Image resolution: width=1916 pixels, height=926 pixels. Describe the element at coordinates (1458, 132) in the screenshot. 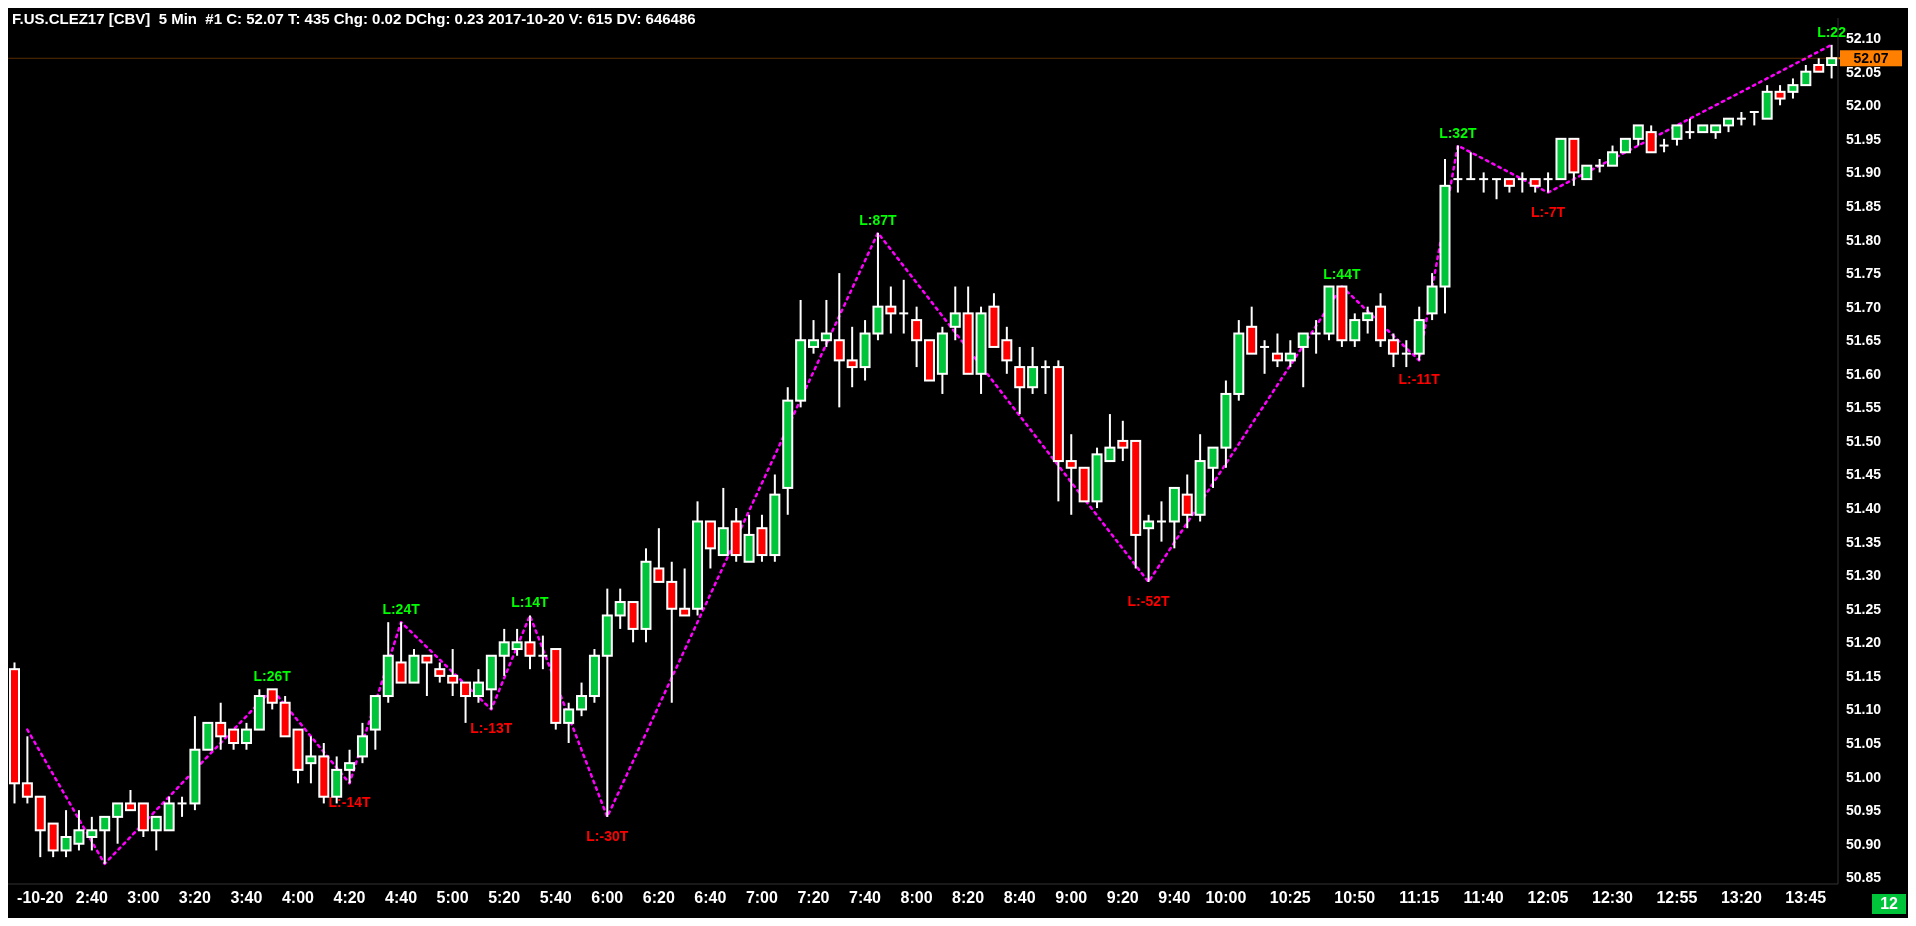

I see `annotation: L:32T` at that location.